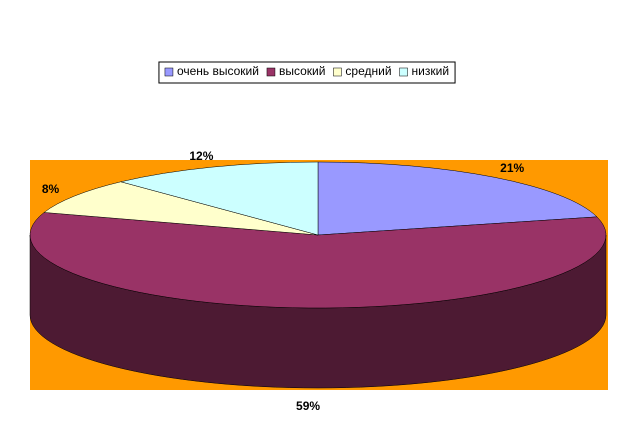 The height and width of the screenshot is (432, 628). Describe the element at coordinates (51, 189) in the screenshot. I see `data-label: 8%` at that location.